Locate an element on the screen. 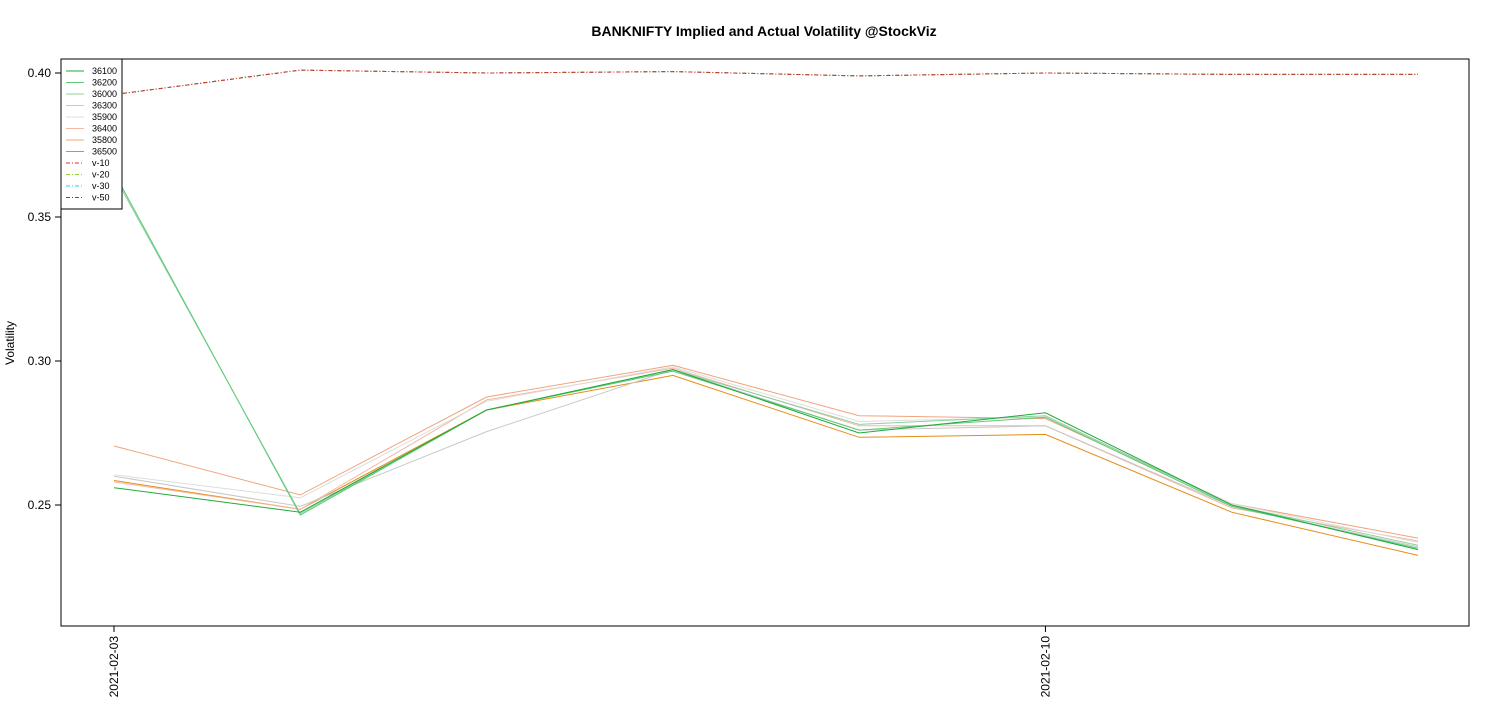 The height and width of the screenshot is (705, 1500). legend-label-v-10: v-10 is located at coordinates (101, 163).